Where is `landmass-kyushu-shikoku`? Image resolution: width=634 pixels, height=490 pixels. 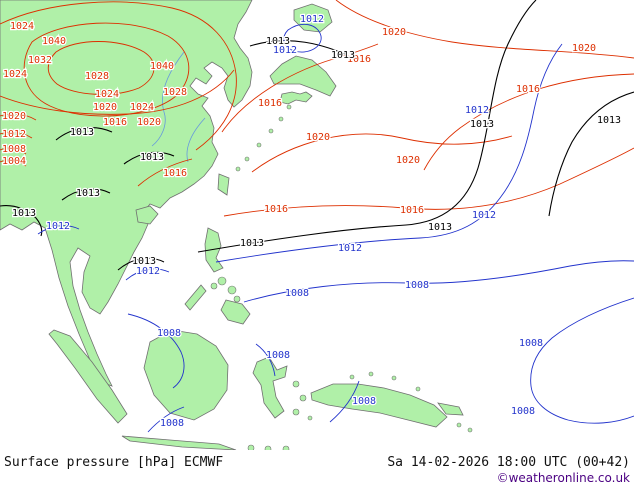 landmass-kyushu-shikoku is located at coordinates (296, 98).